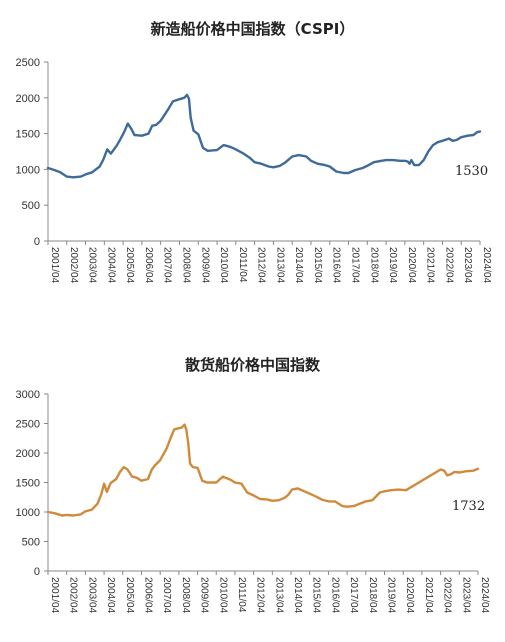 Image resolution: width=505 pixels, height=642 pixels. I want to click on end-value-label: 1732, so click(468, 506).